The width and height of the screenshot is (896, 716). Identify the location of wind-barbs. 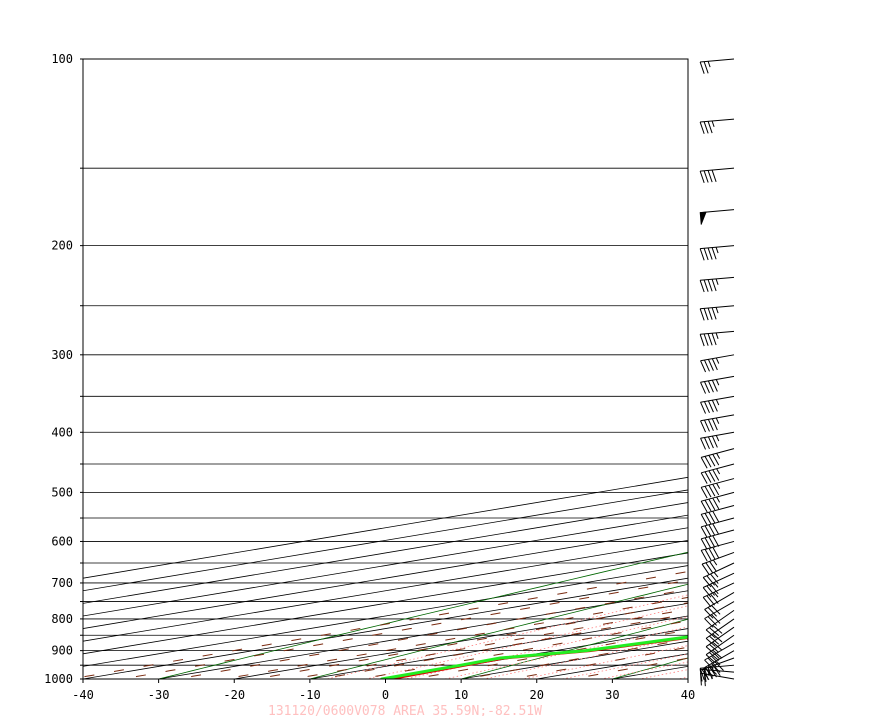
(717, 372).